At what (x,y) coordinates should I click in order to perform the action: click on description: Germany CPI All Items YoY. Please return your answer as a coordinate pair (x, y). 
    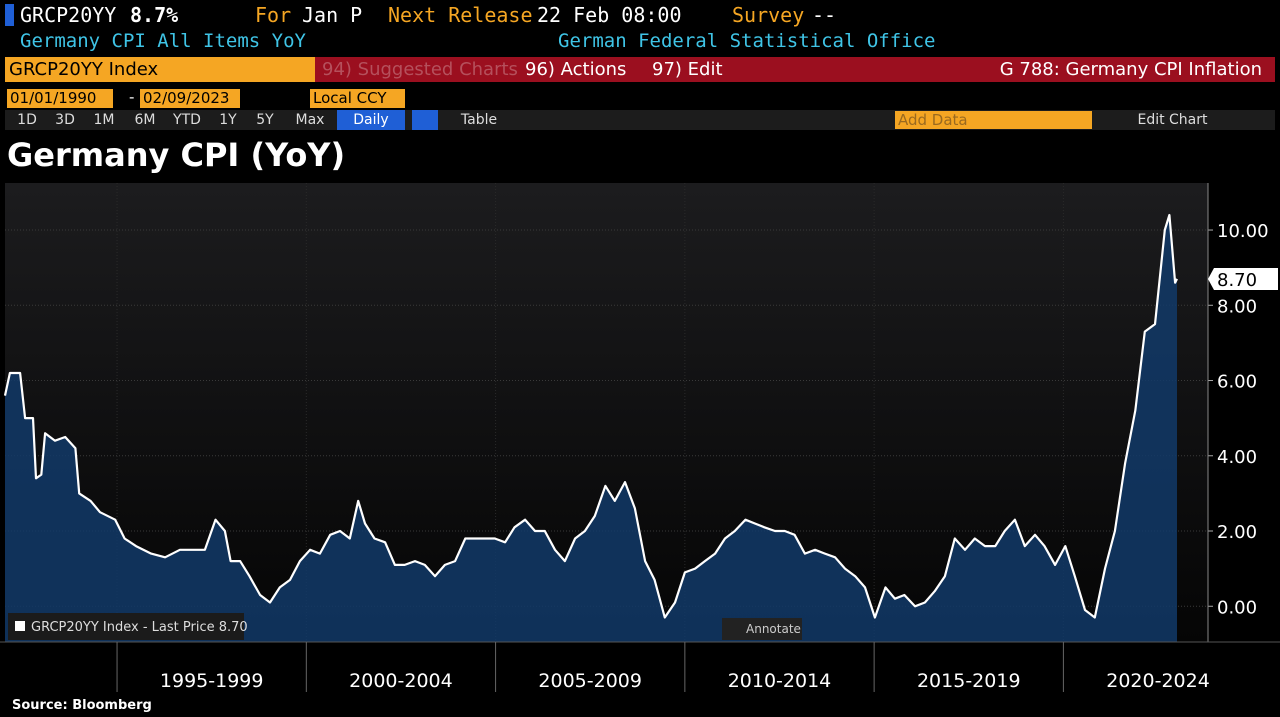
    Looking at the image, I should click on (163, 41).